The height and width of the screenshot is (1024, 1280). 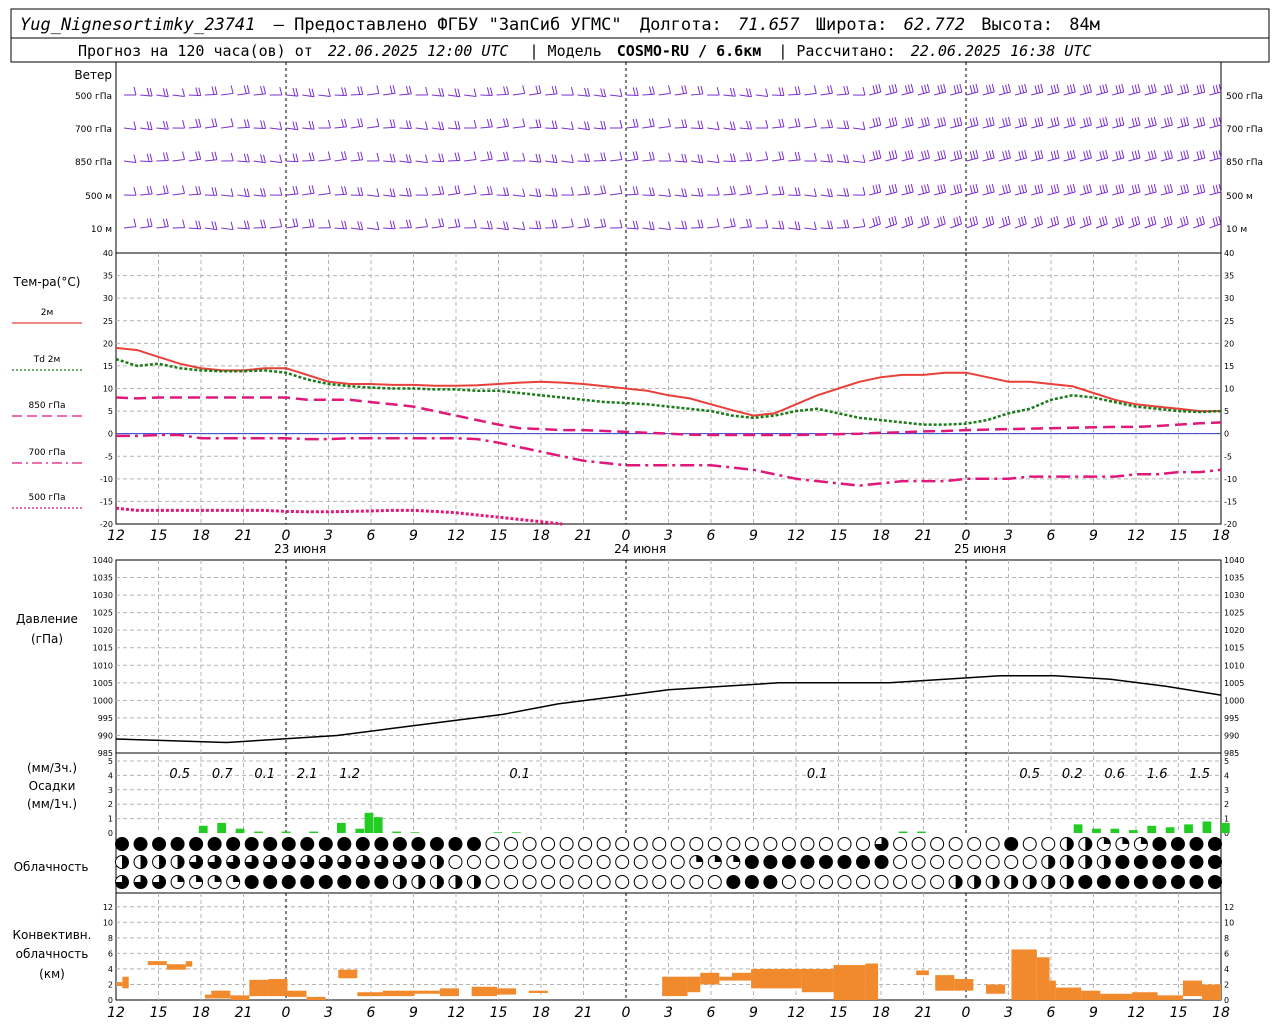 What do you see at coordinates (307, 774) in the screenshot?
I see `precip-total: 2.1` at bounding box center [307, 774].